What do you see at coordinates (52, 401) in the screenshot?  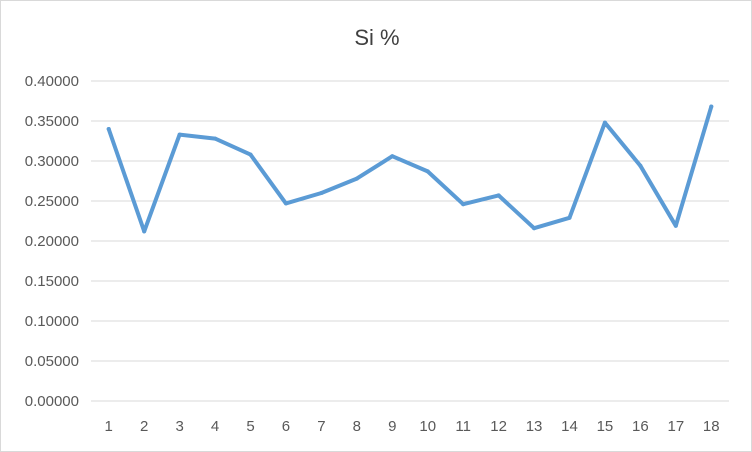 I see `y-tick-label: 0.00000` at bounding box center [52, 401].